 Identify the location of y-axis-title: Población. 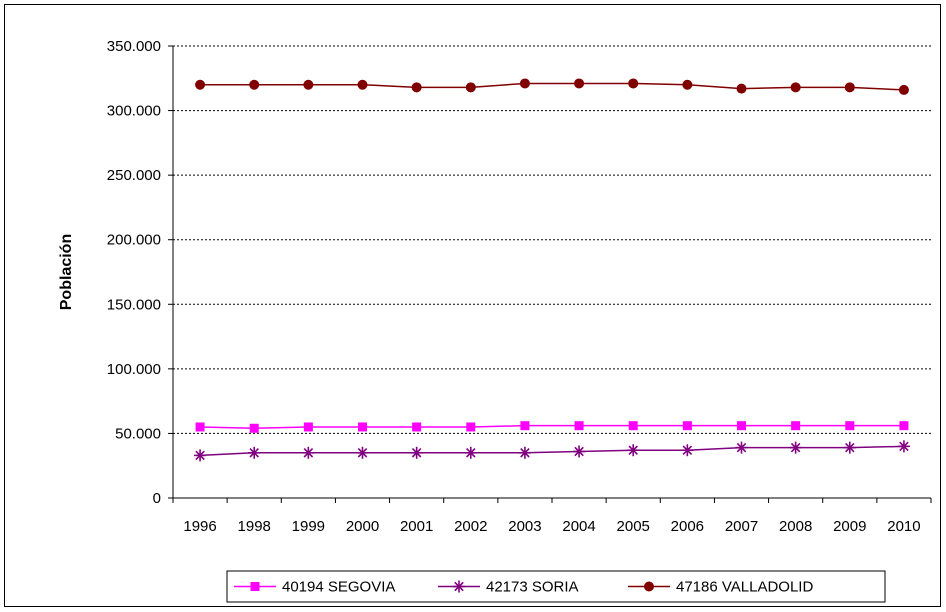
(66, 272).